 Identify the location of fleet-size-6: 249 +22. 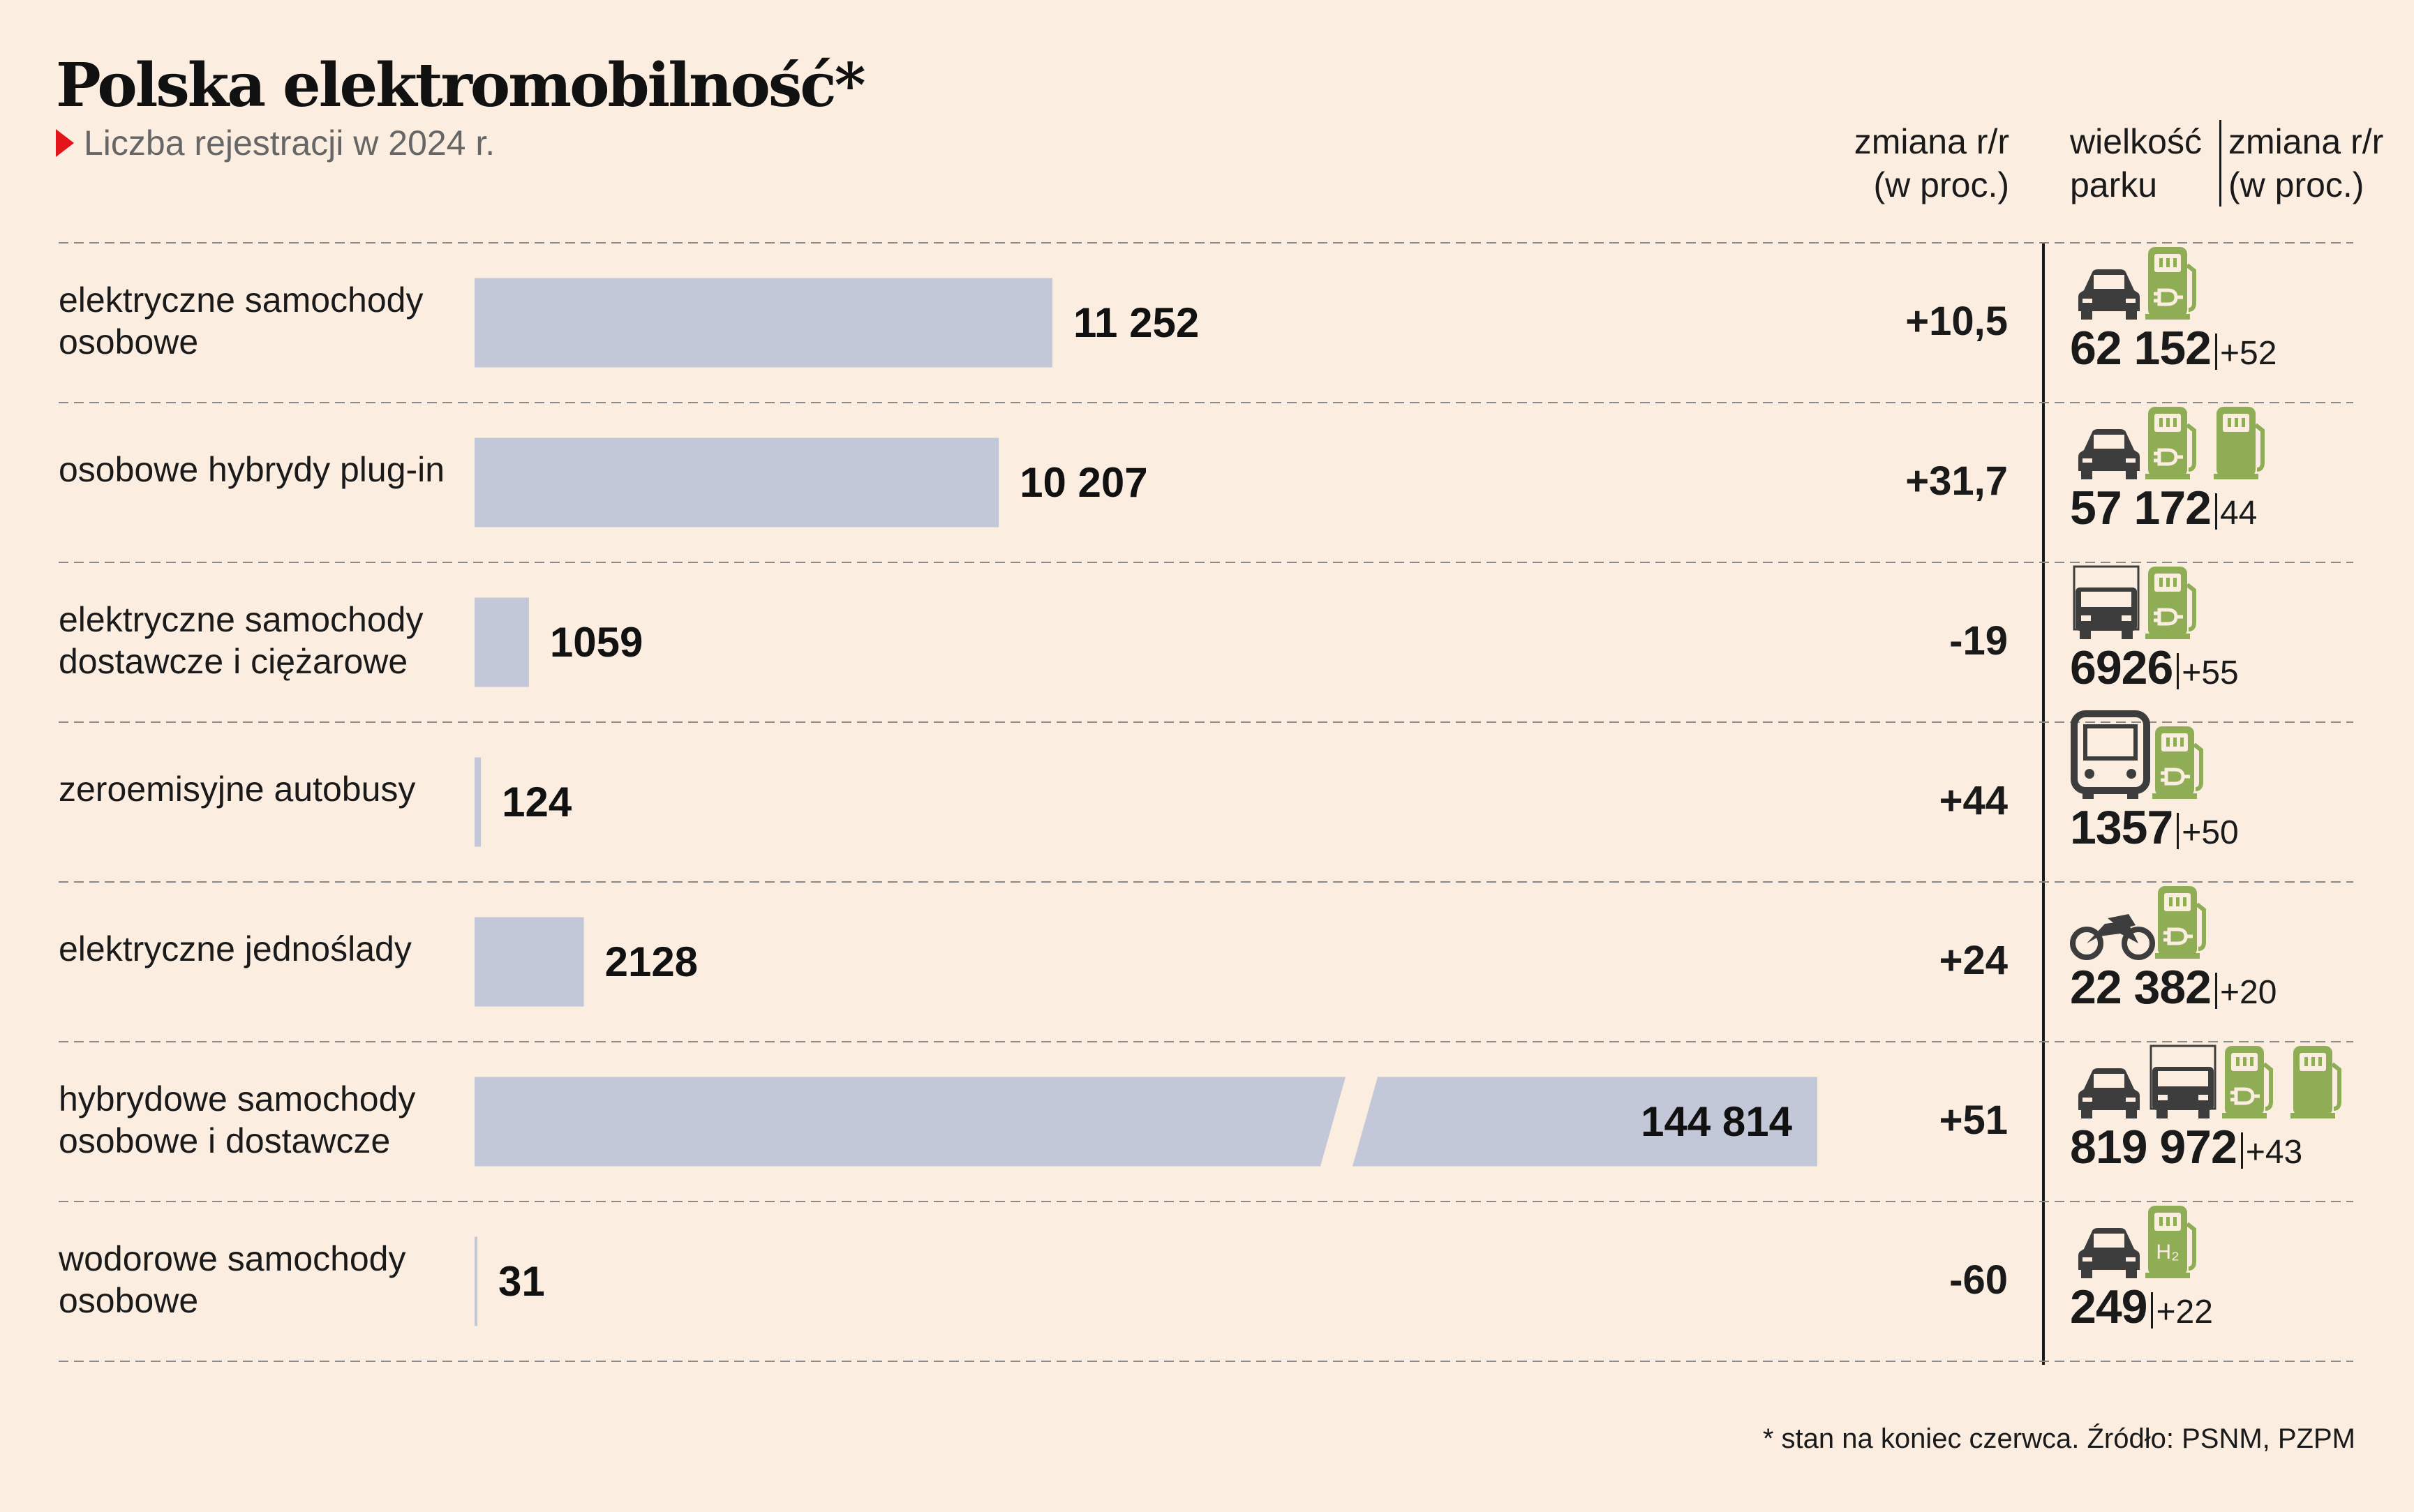
(2141, 1307).